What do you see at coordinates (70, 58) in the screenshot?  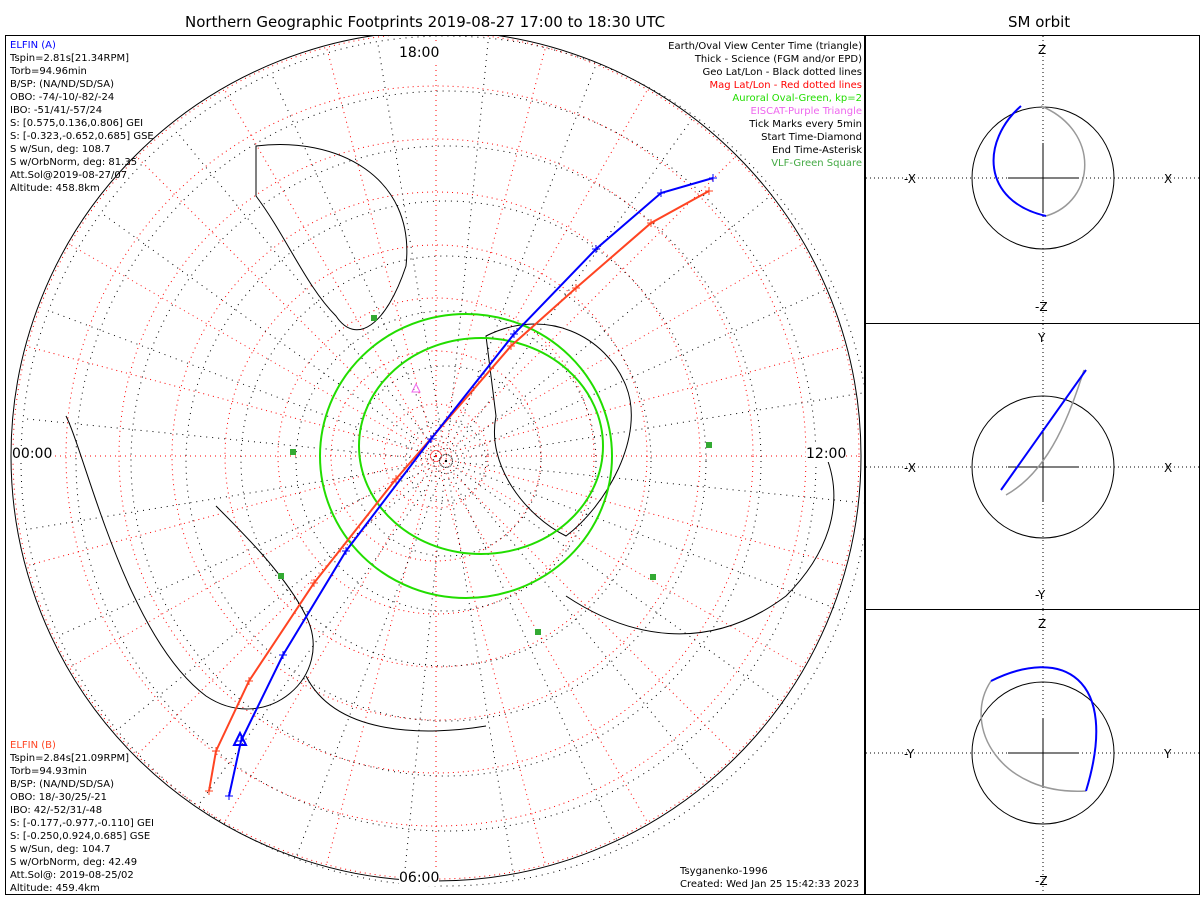 I see `elfin_a-line: Tspin=2.81s[21.34RPM]` at bounding box center [70, 58].